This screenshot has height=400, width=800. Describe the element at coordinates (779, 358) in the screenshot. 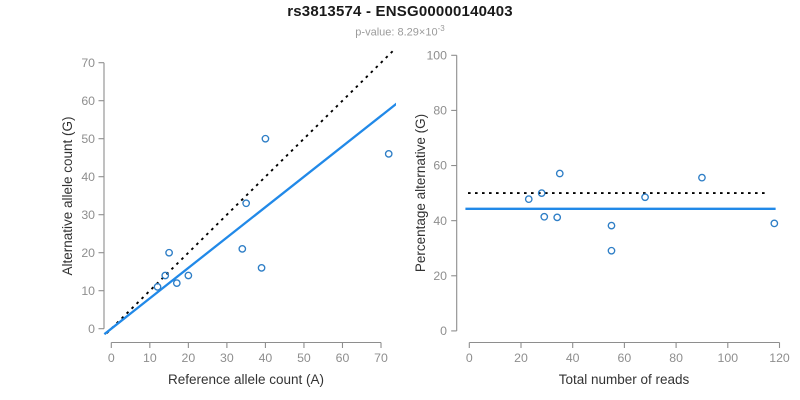

I see `x-tick-label: 120` at that location.